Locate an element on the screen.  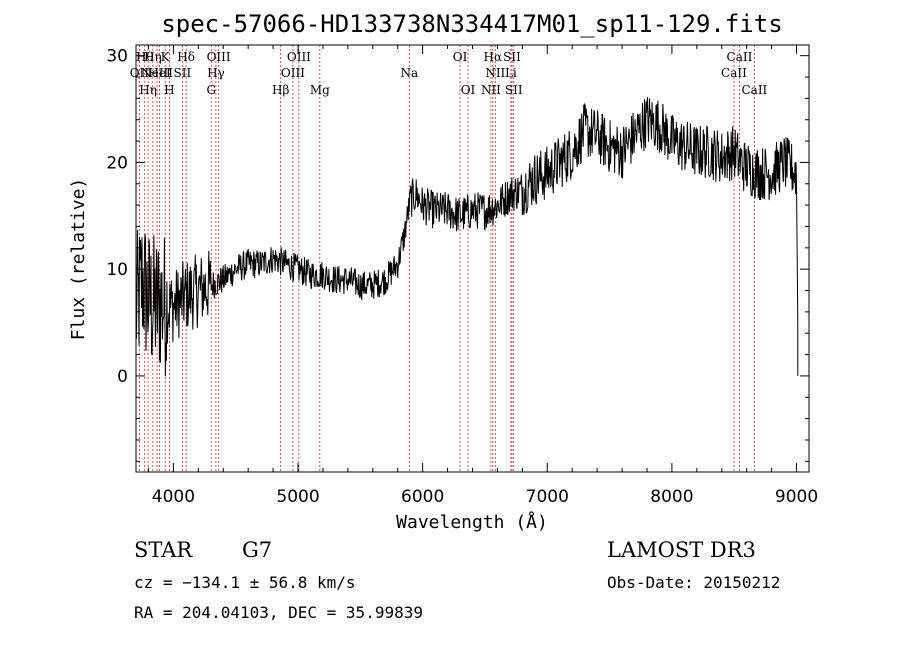
y-tick-label: 10 is located at coordinates (117, 270).